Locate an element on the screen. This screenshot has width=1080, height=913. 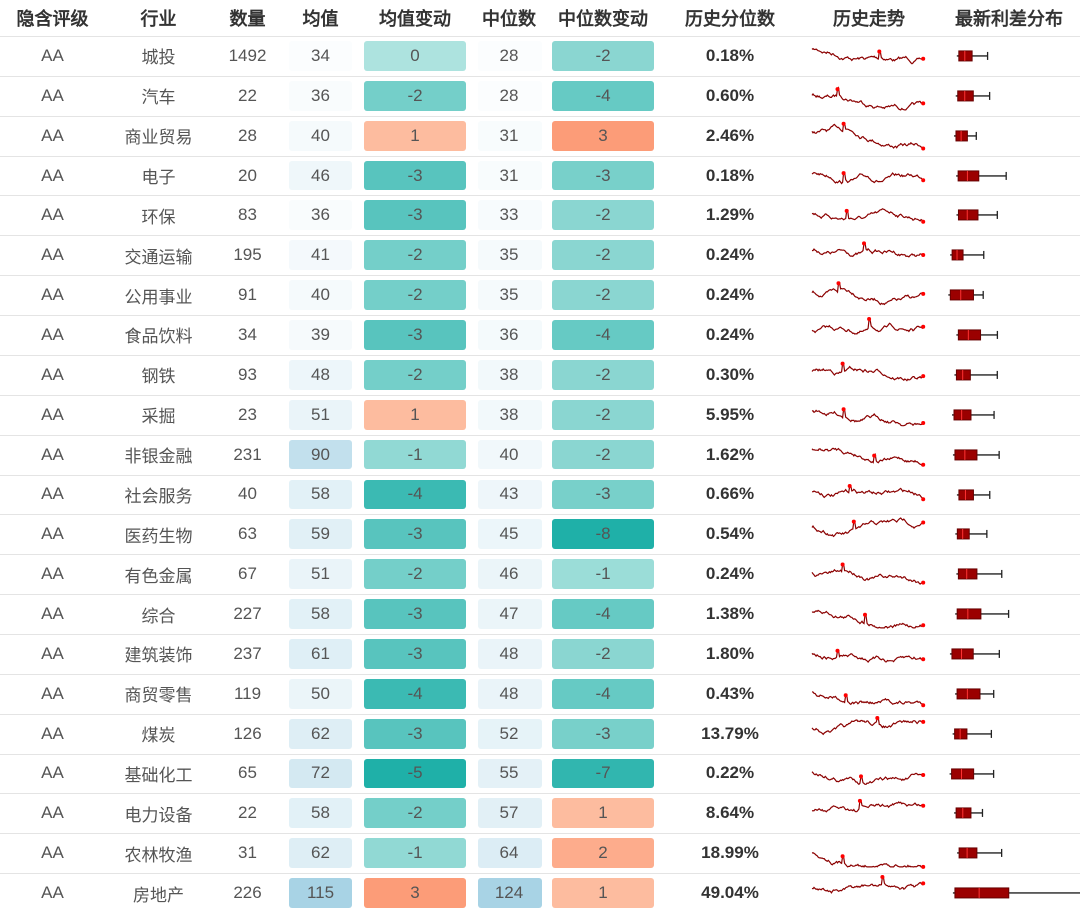
table-cell: 43 is located at coordinates (509, 494).